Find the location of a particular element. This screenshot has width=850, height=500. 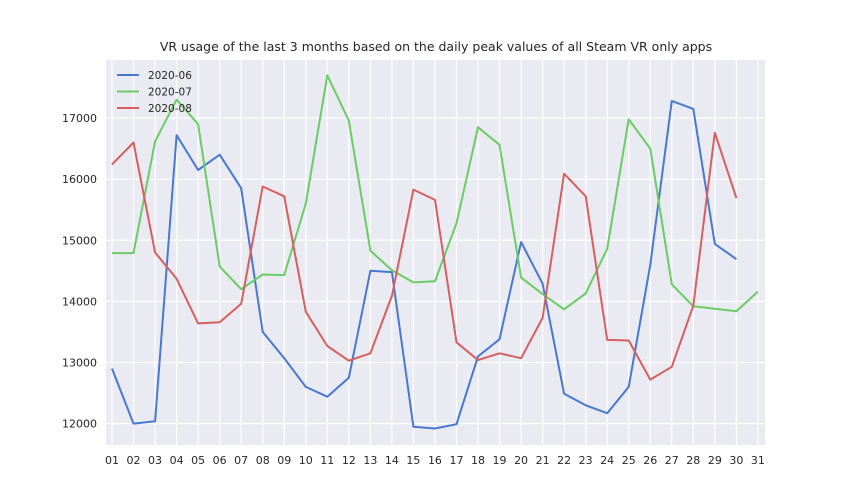

x-tick-label: 11 is located at coordinates (327, 460).